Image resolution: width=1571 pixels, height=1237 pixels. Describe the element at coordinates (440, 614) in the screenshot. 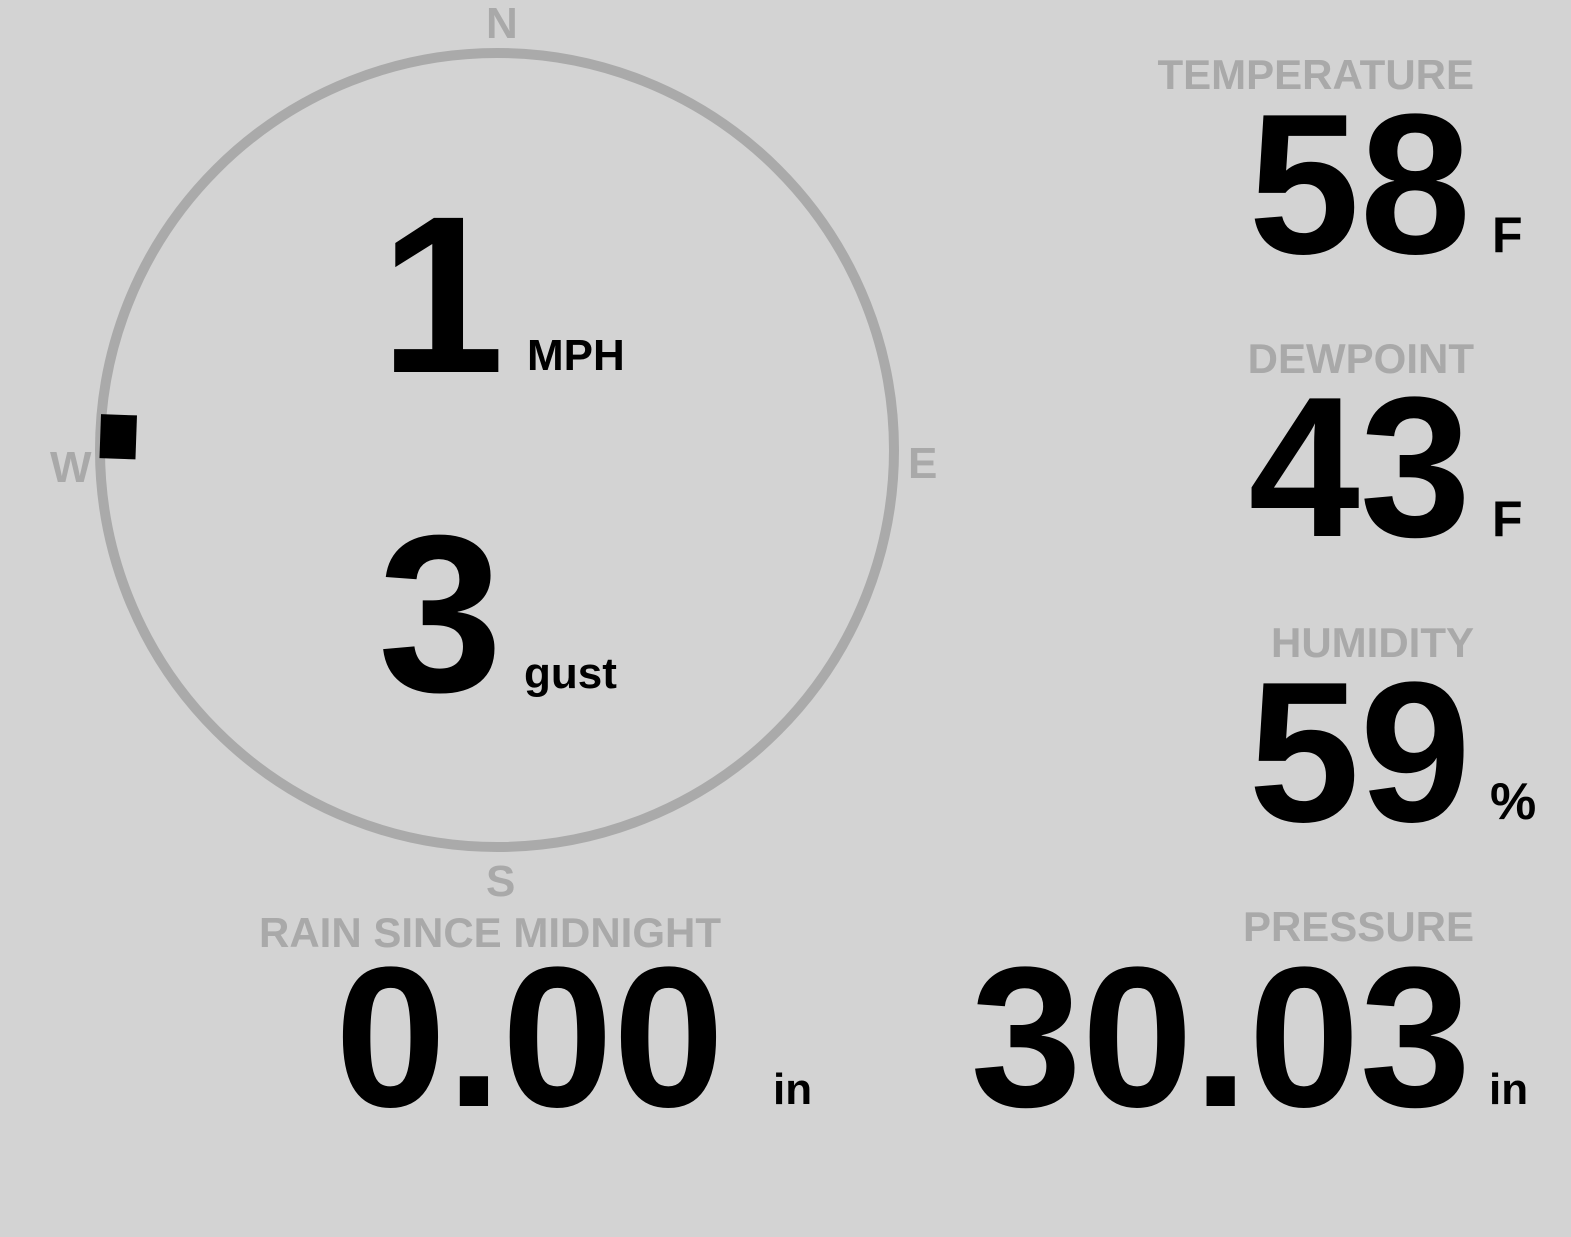

I see `wind-gust-value: 3` at that location.